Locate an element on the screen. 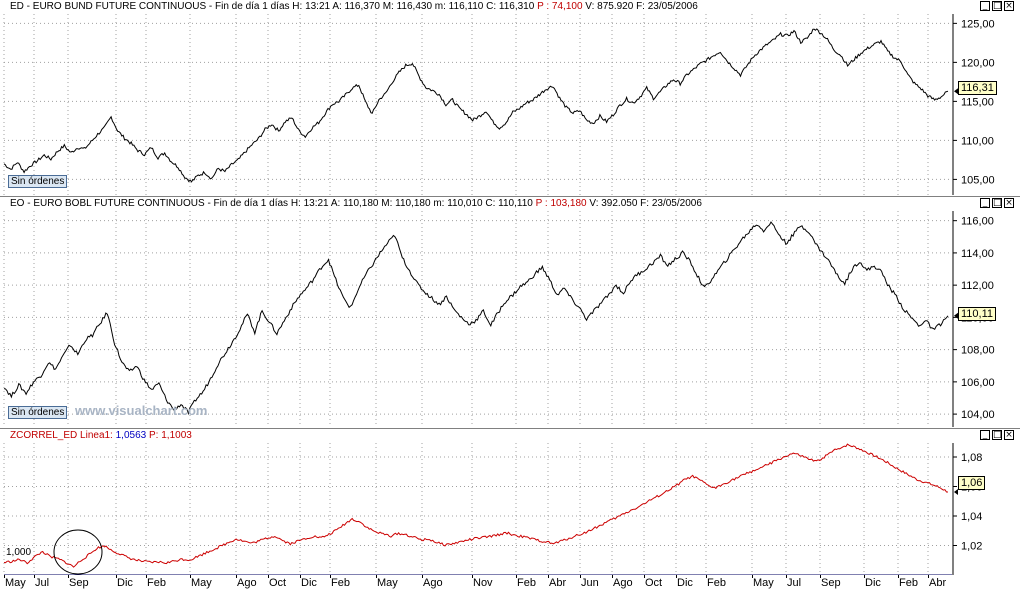  y-tick-label: 1,08 is located at coordinates (971, 458).